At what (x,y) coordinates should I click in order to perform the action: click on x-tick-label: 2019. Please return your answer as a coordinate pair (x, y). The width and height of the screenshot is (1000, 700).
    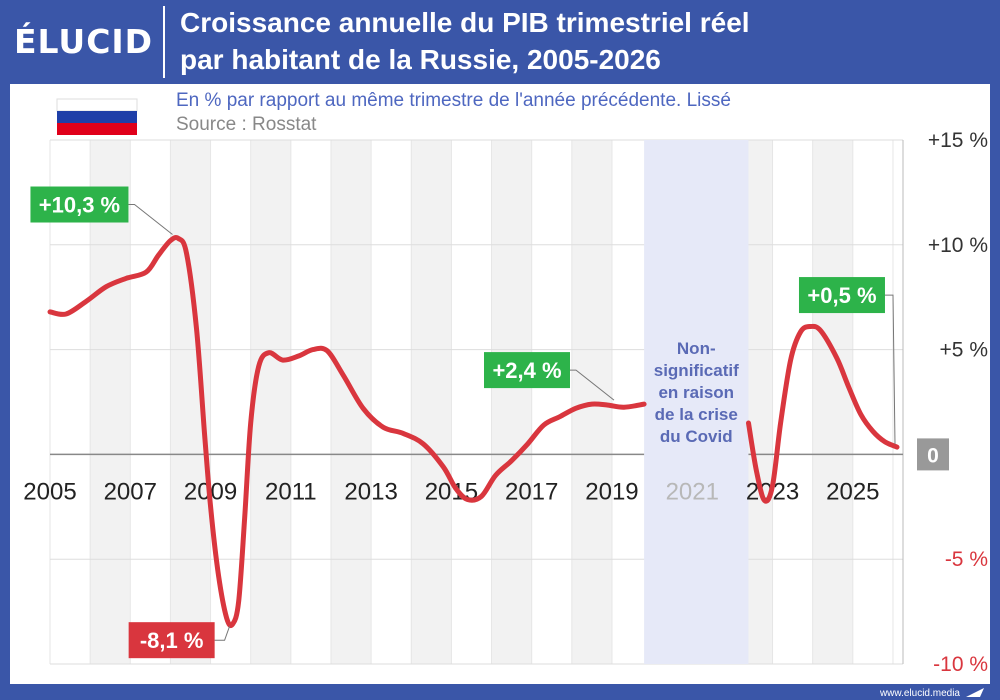
    Looking at the image, I should click on (611, 491).